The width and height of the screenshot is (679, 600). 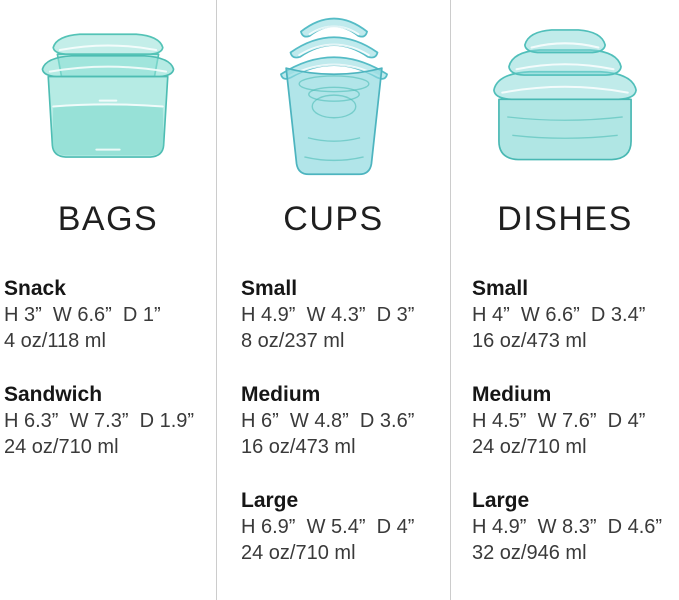 I want to click on spec-item-snack: Snack H 3” W 6.6” D 1” 4 oz/118 ml, so click(x=110, y=315).